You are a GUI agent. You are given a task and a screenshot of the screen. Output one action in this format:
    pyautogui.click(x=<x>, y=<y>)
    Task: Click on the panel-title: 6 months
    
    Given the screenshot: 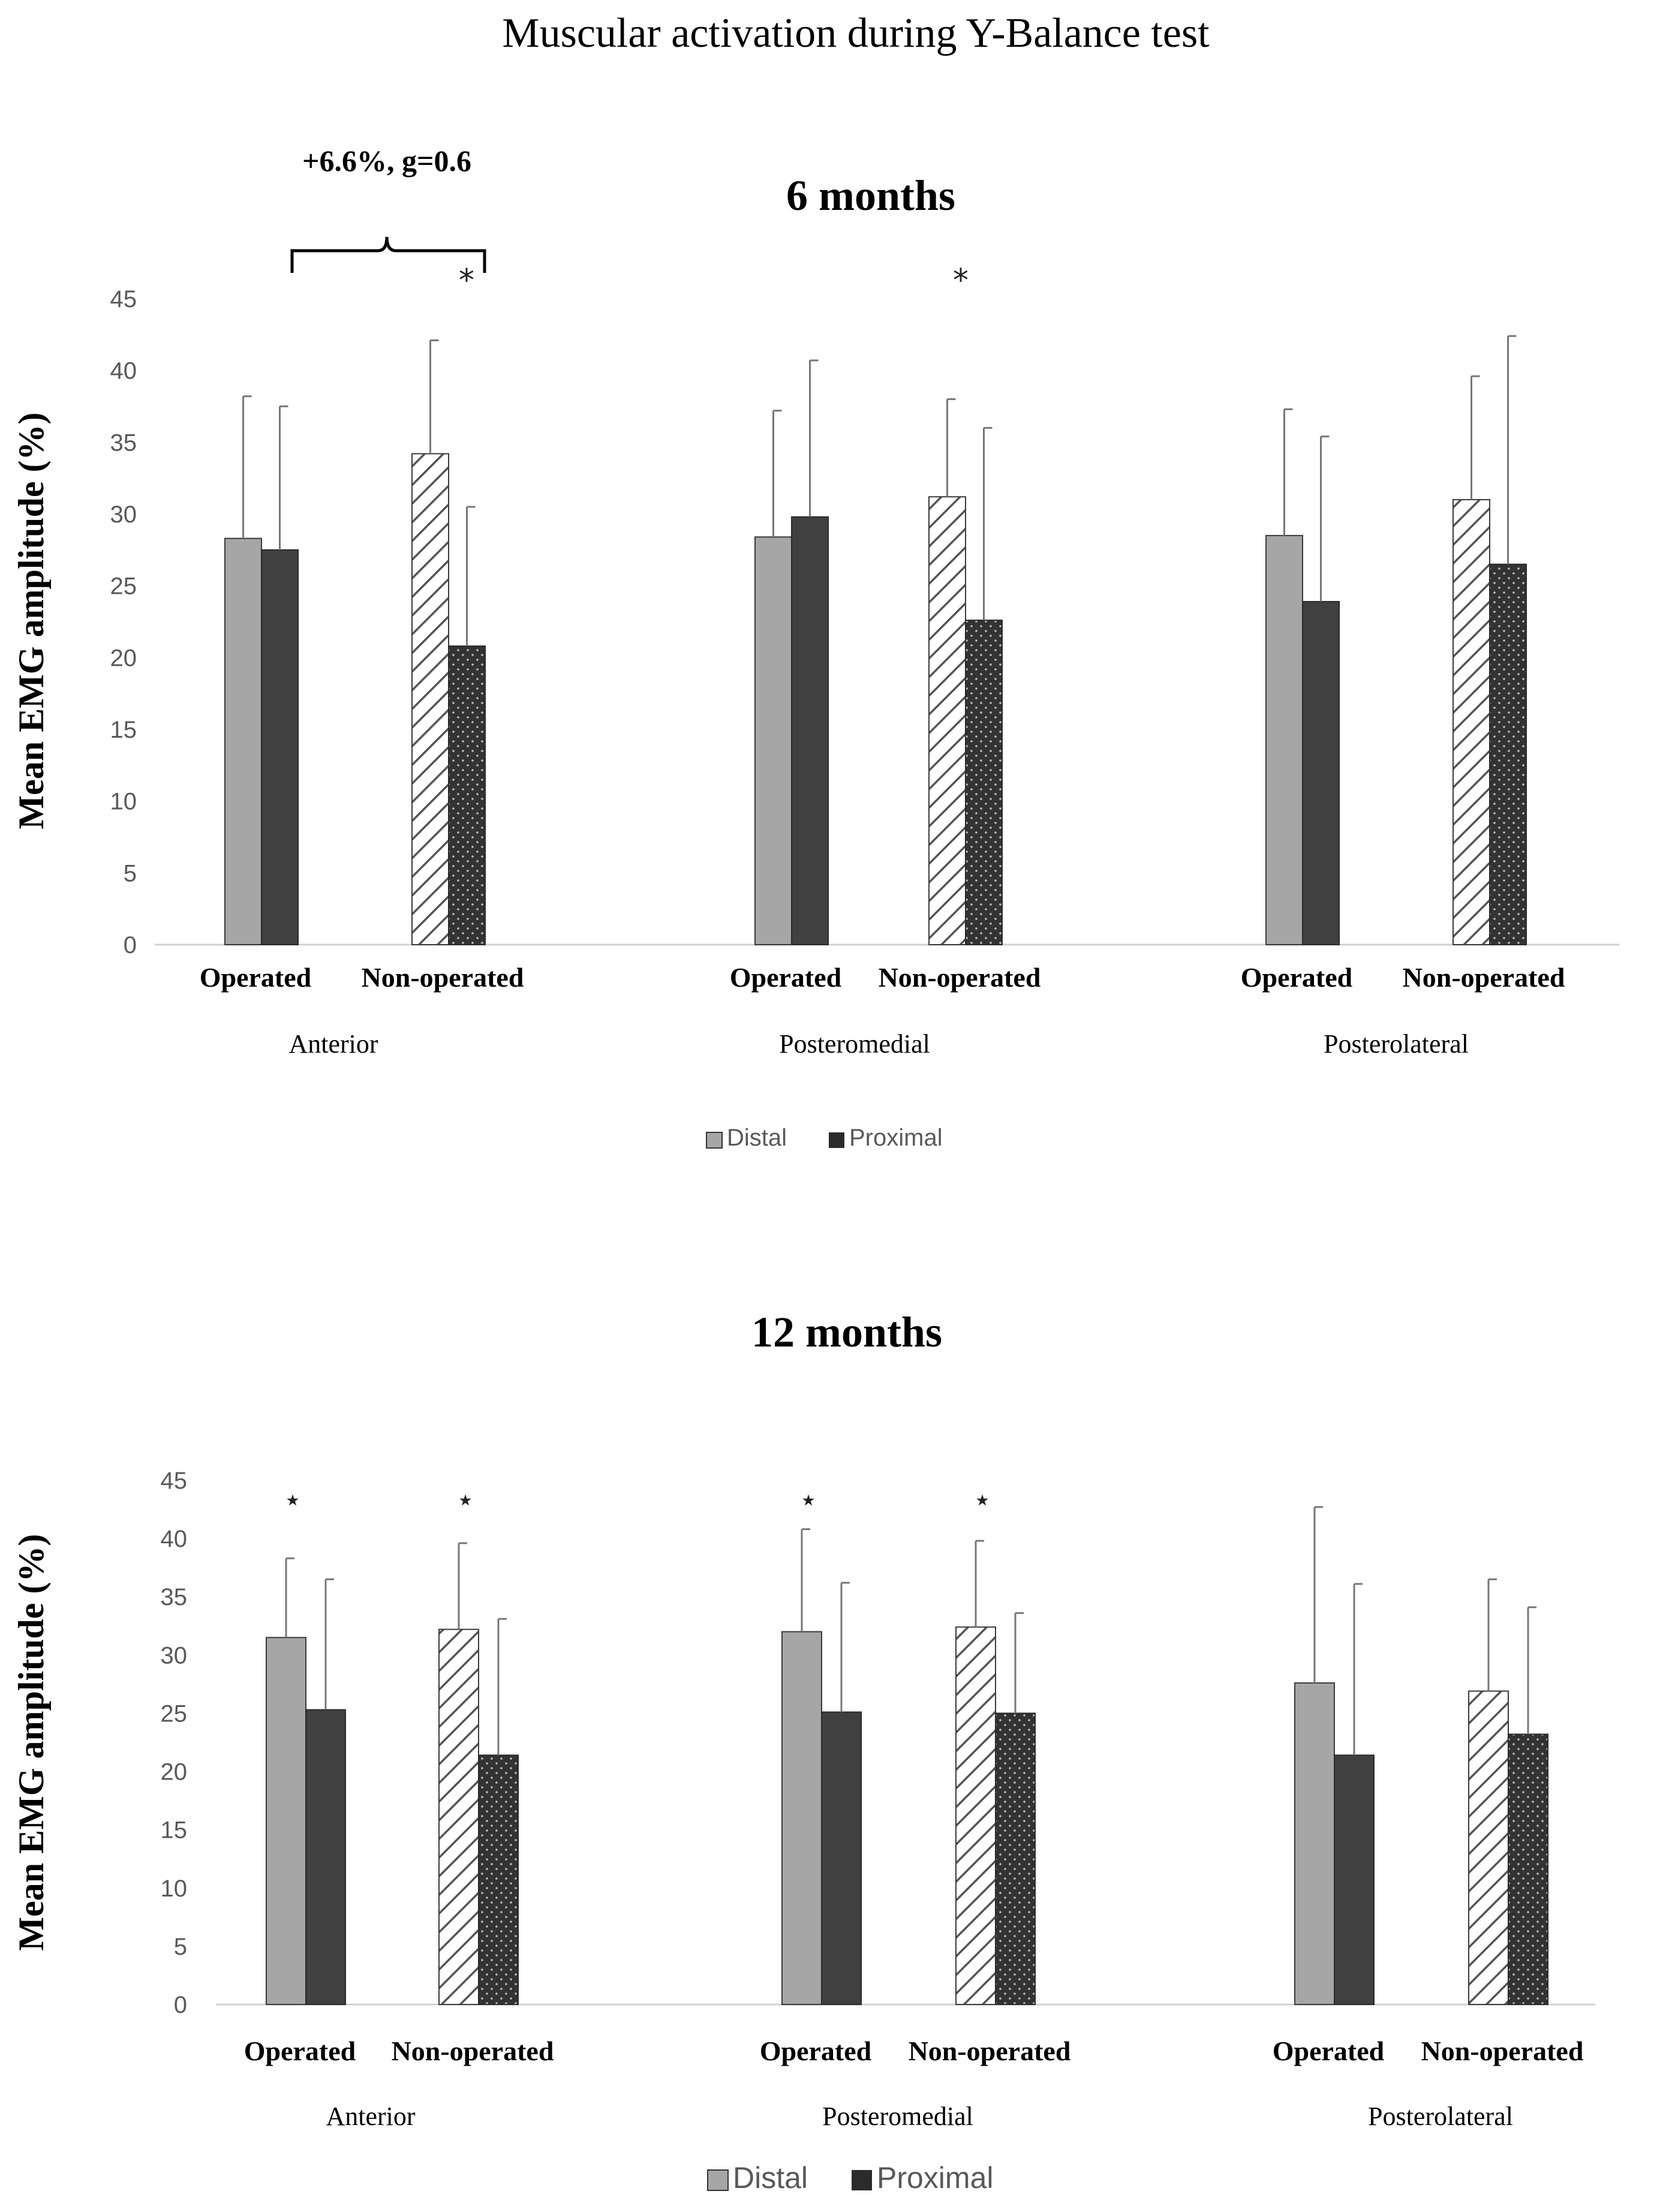 What is the action you would take?
    pyautogui.click(x=870, y=196)
    